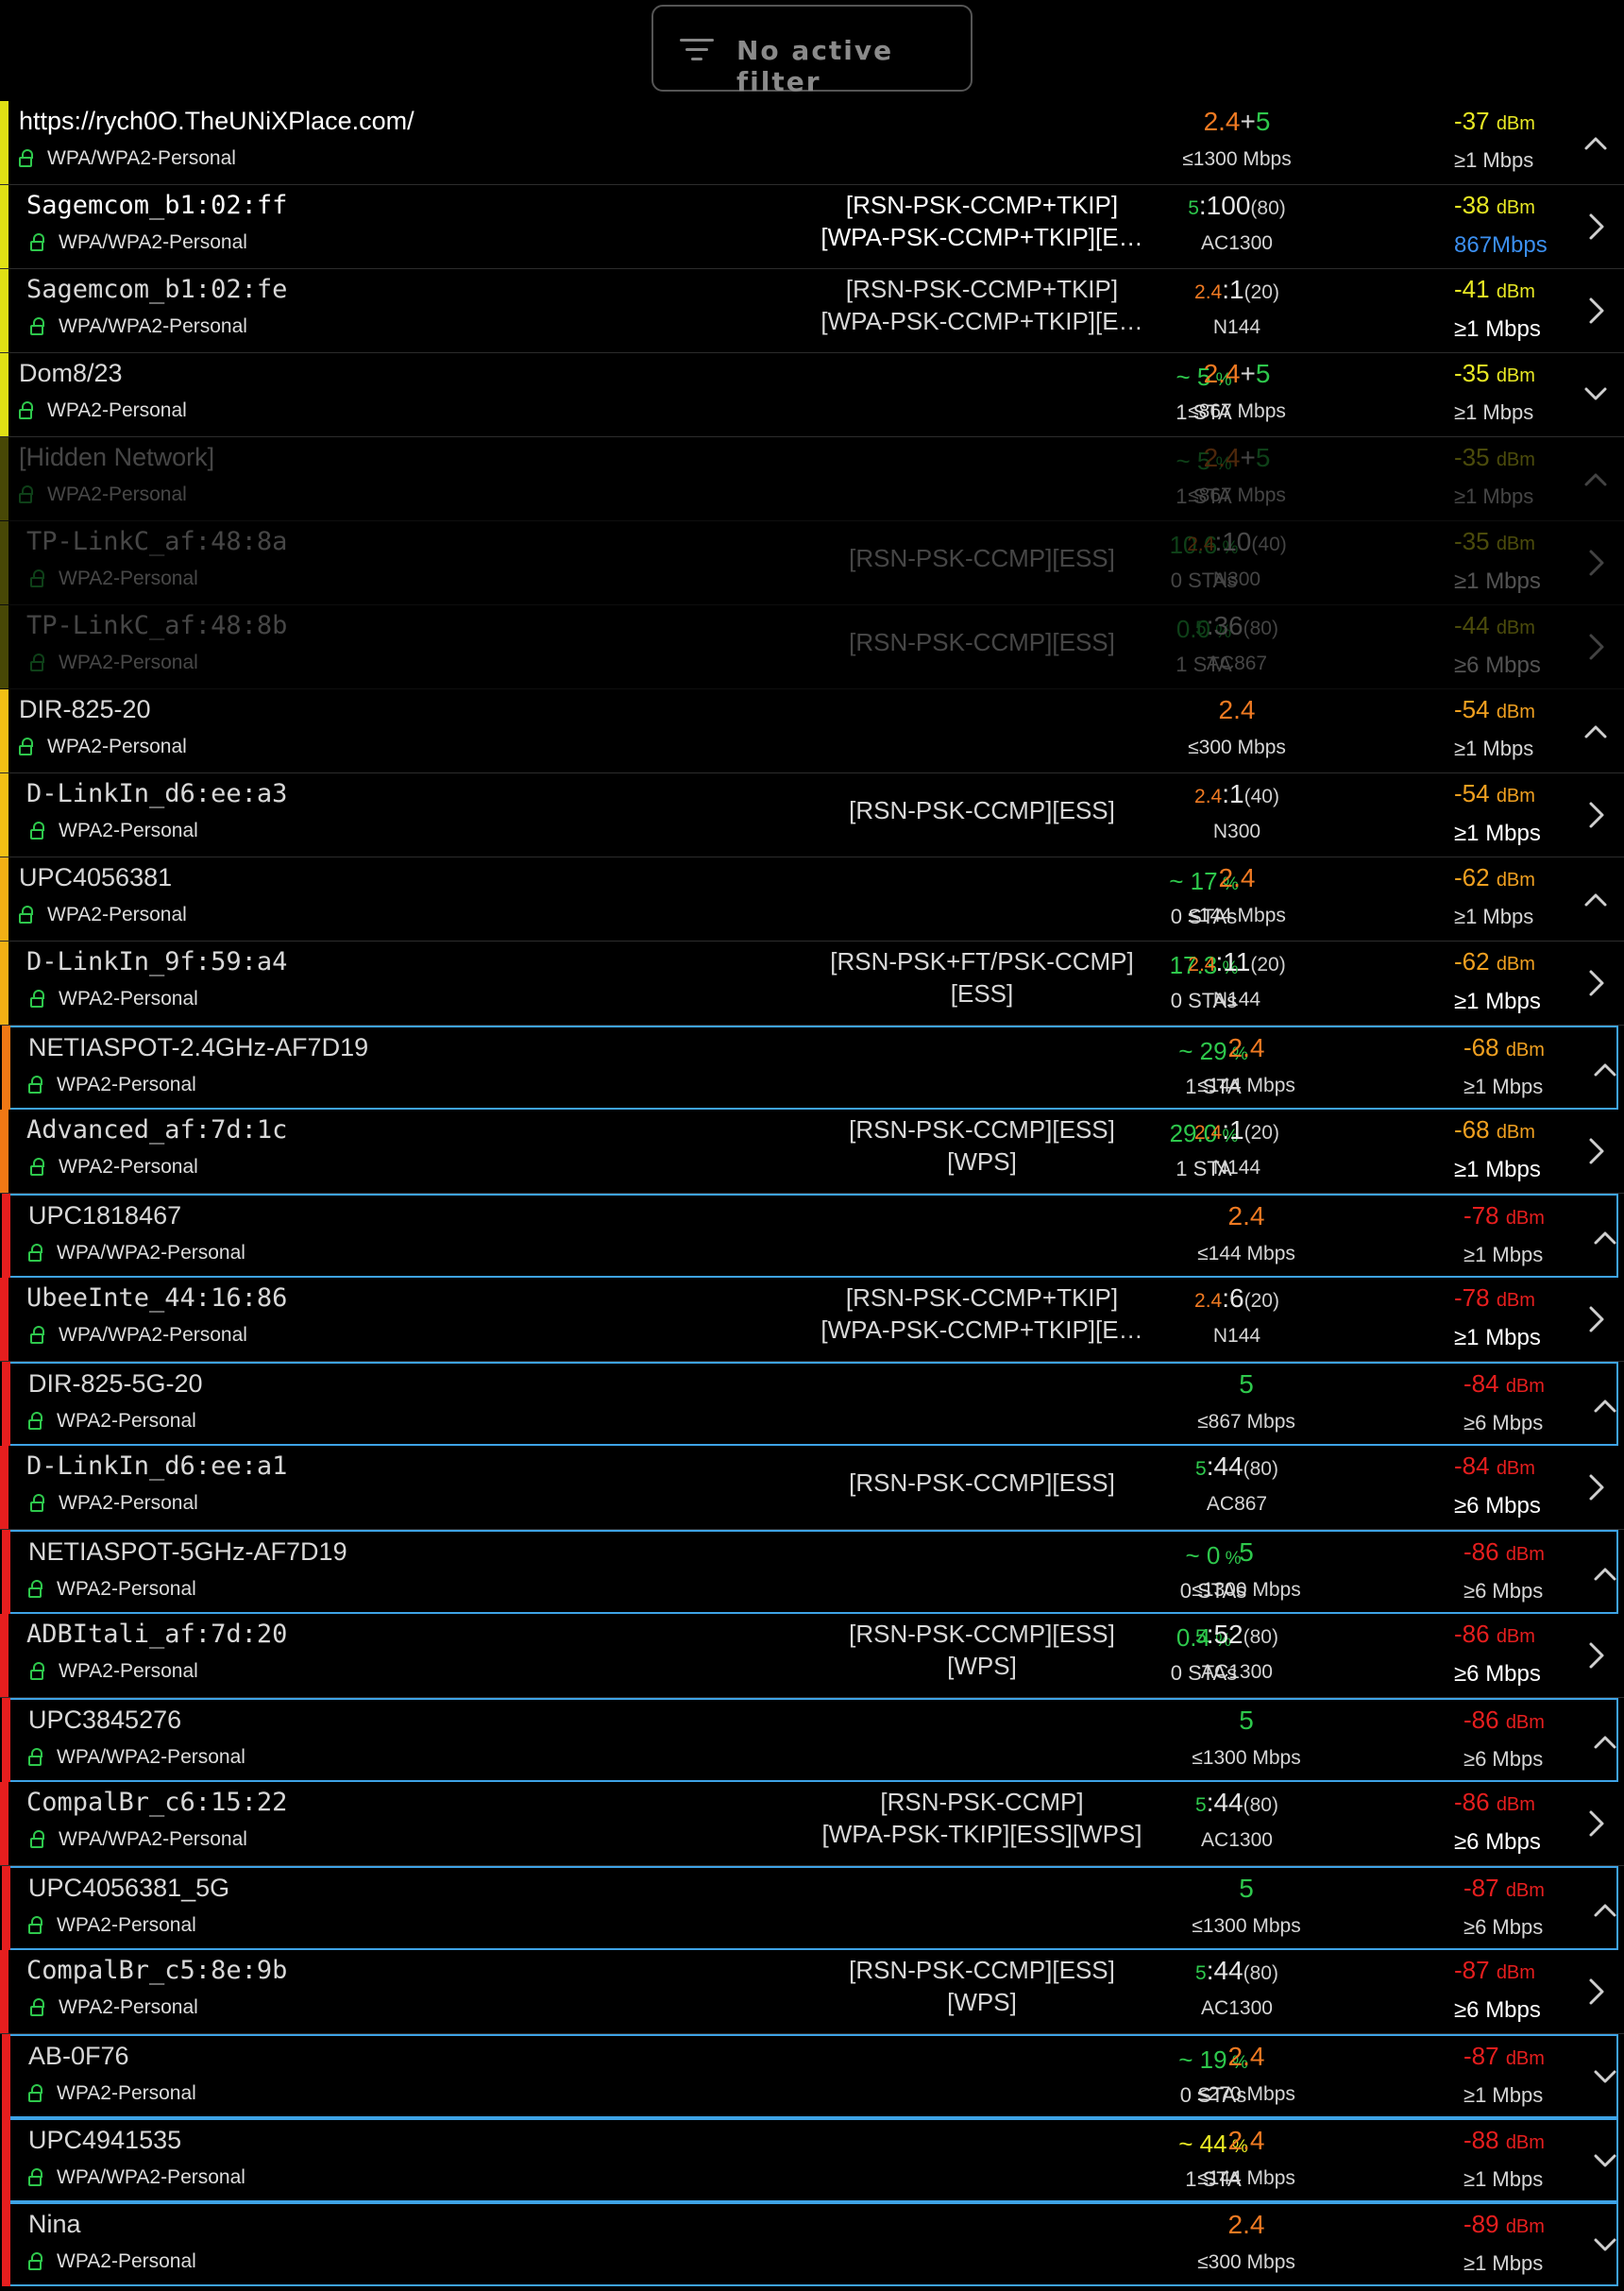 Image resolution: width=1624 pixels, height=2291 pixels. What do you see at coordinates (1472, 1129) in the screenshot?
I see `signal-value: -68` at bounding box center [1472, 1129].